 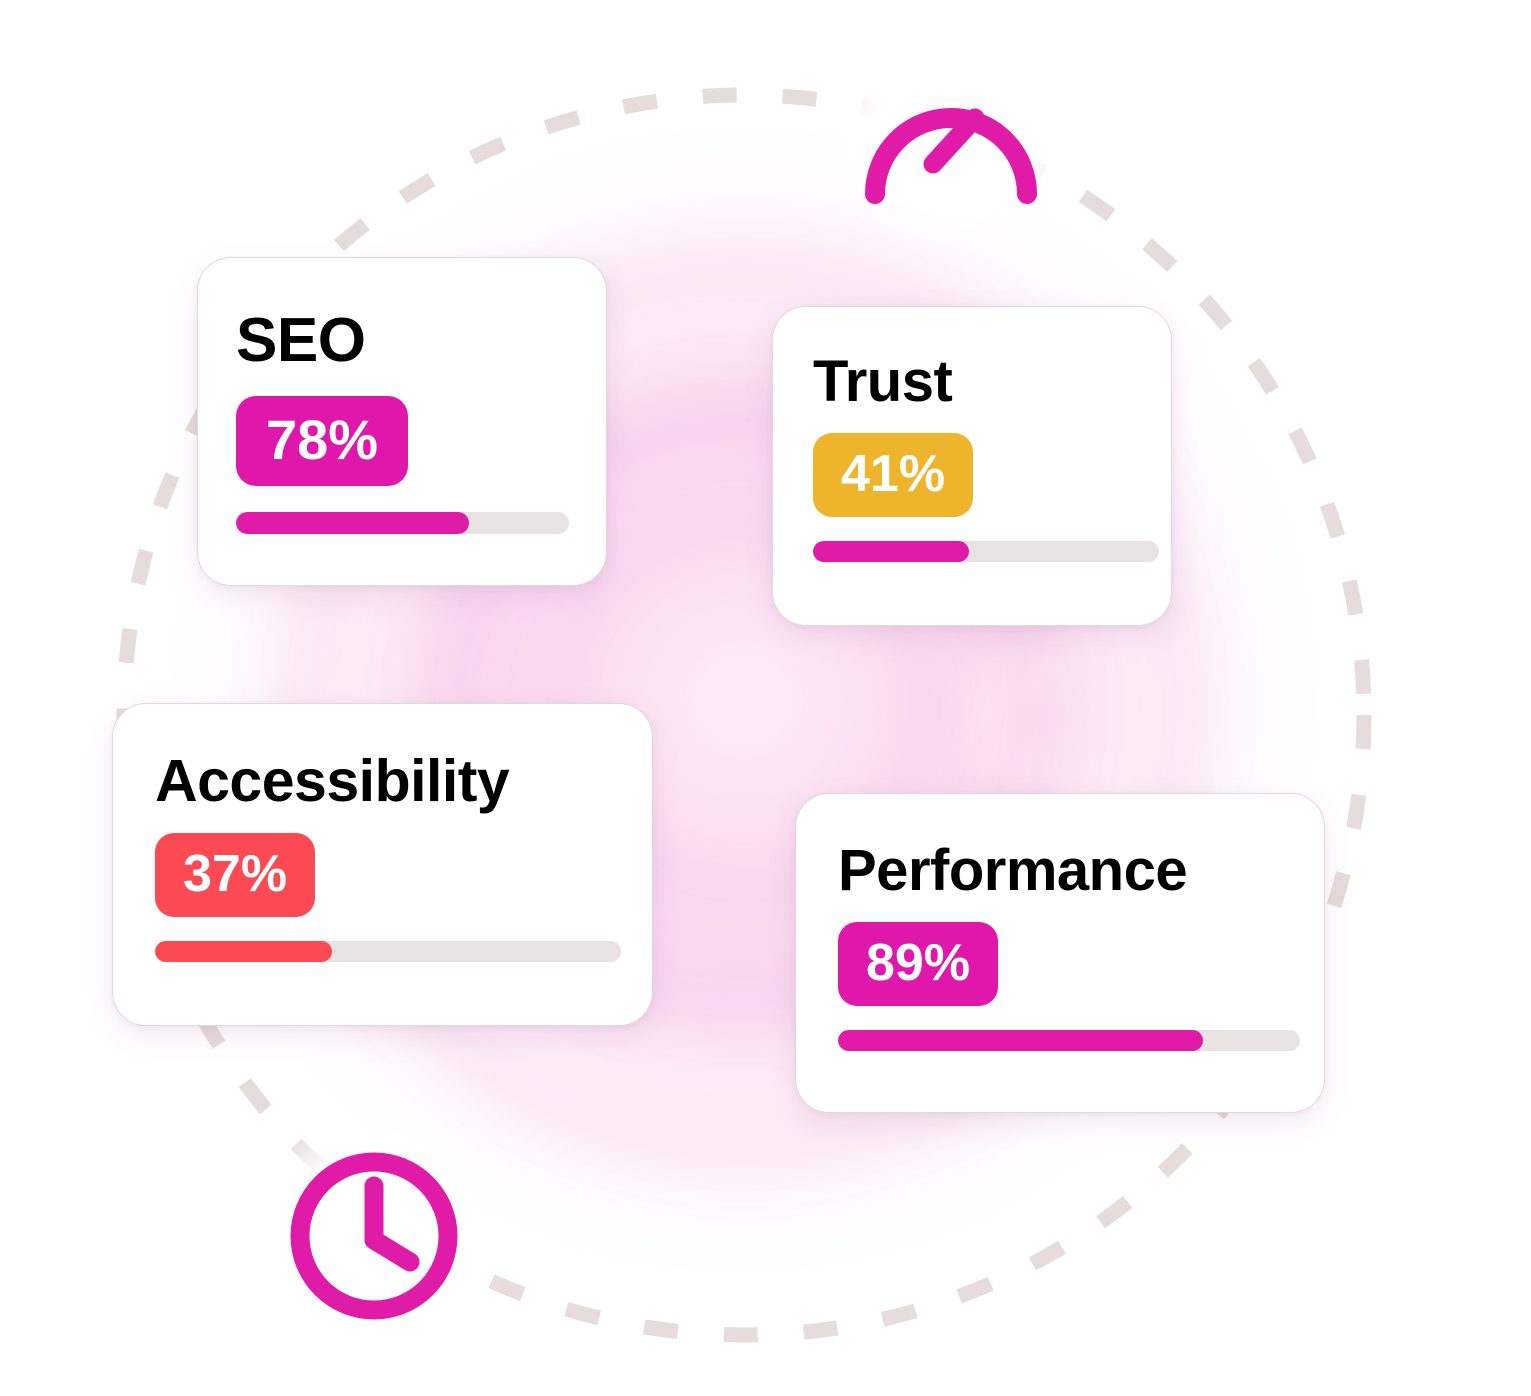 I want to click on score-badge-accessibility: 37%, so click(x=235, y=875).